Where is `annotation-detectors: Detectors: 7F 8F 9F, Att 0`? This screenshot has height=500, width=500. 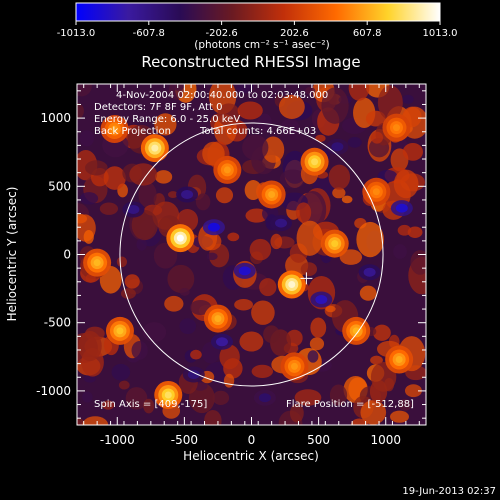
annotation-detectors: Detectors: 7F 8F 9F, Att 0 is located at coordinates (158, 107).